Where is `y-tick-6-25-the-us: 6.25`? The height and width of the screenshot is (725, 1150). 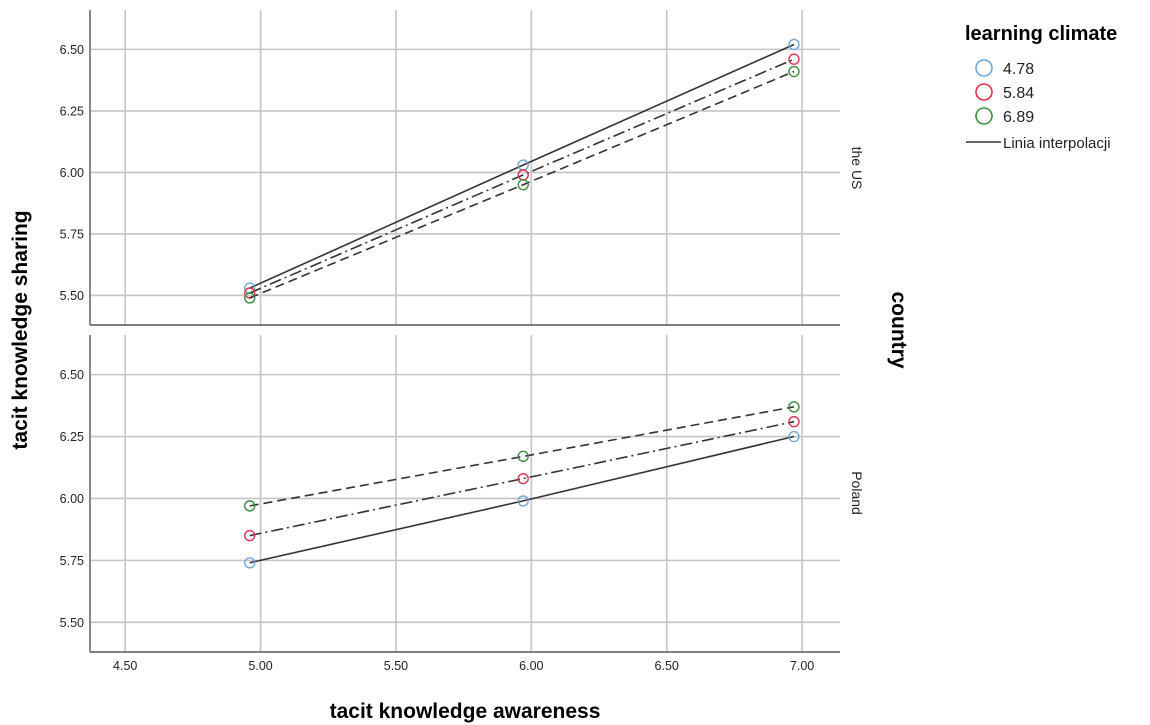 y-tick-6-25-the-us: 6.25 is located at coordinates (72, 111).